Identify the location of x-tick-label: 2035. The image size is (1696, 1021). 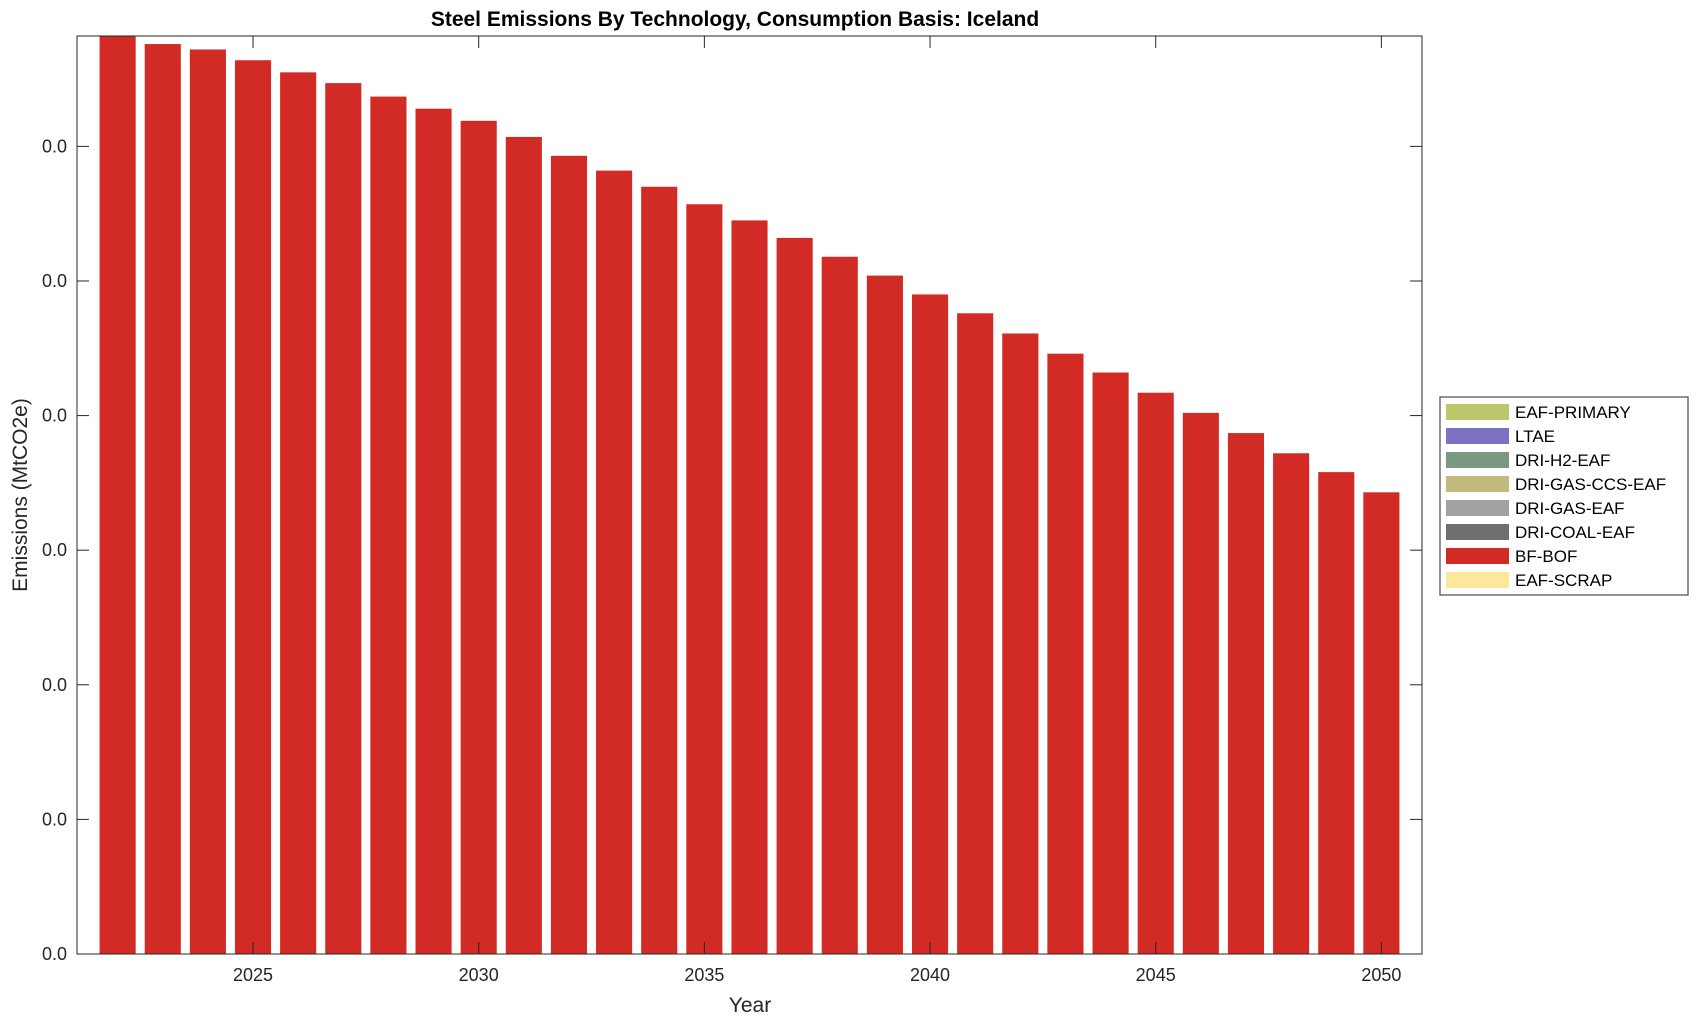
(704, 975).